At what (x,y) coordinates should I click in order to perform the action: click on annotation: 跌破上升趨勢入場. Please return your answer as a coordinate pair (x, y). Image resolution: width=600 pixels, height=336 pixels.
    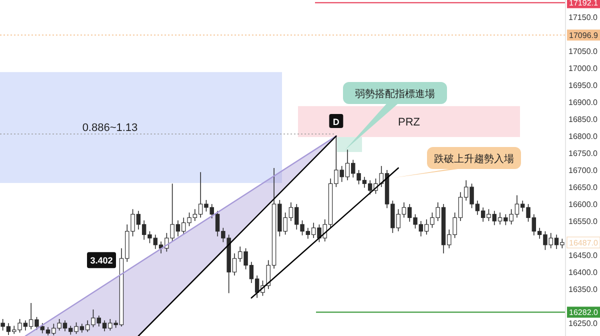
    Looking at the image, I should click on (474, 159).